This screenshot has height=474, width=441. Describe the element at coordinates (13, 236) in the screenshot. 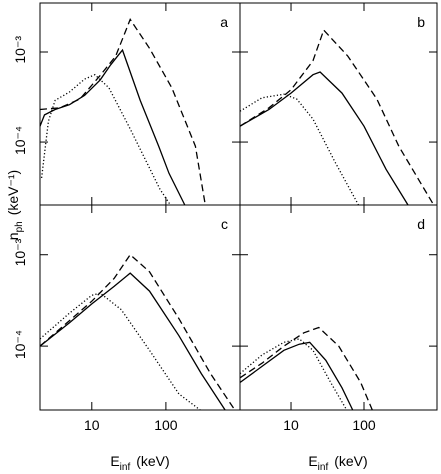

I see `y-label-symbol: n` at that location.